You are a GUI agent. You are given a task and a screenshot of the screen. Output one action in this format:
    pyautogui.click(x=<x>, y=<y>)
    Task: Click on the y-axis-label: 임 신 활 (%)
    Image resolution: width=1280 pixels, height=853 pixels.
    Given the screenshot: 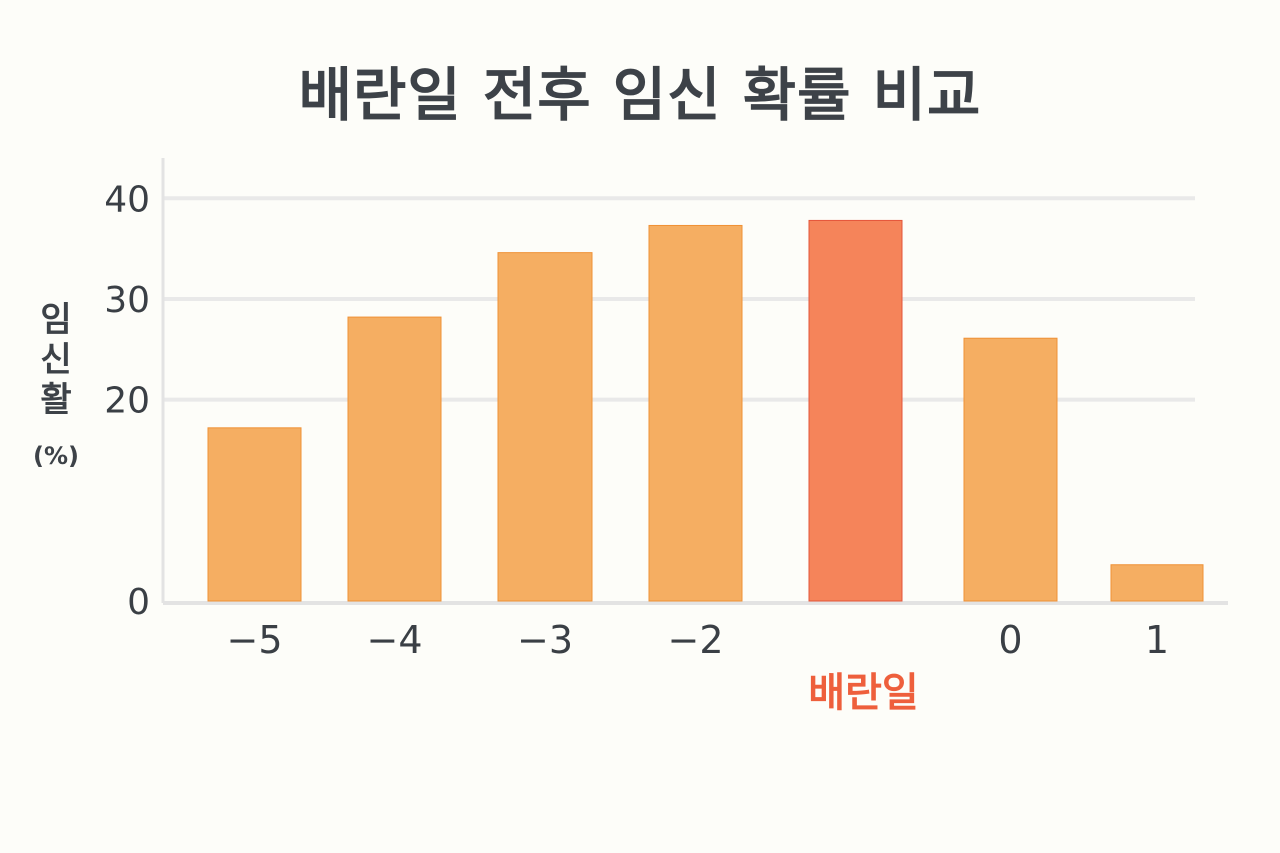 What is the action you would take?
    pyautogui.click(x=56, y=386)
    